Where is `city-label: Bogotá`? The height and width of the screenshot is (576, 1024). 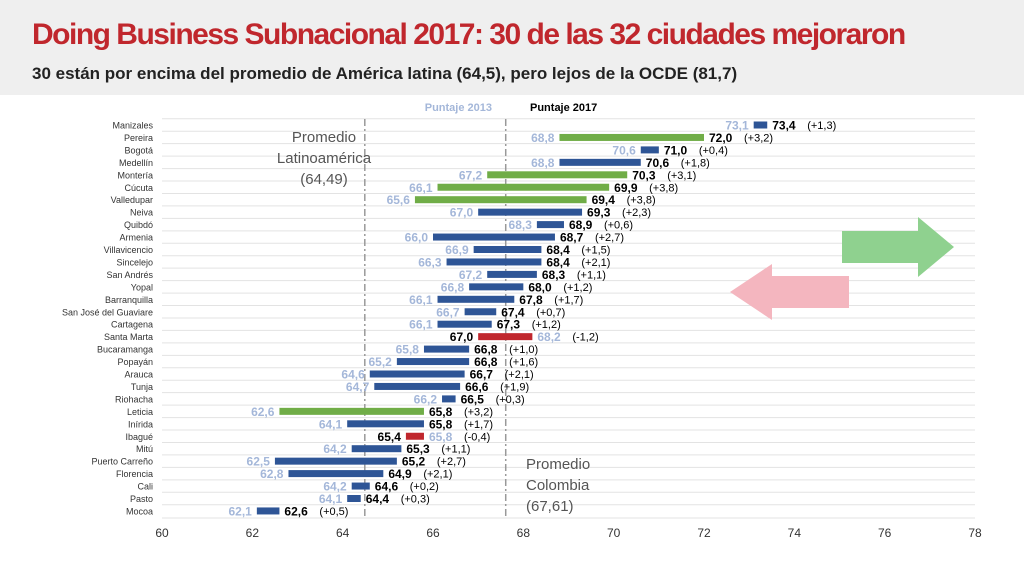
city-label: Bogotá is located at coordinates (138, 150).